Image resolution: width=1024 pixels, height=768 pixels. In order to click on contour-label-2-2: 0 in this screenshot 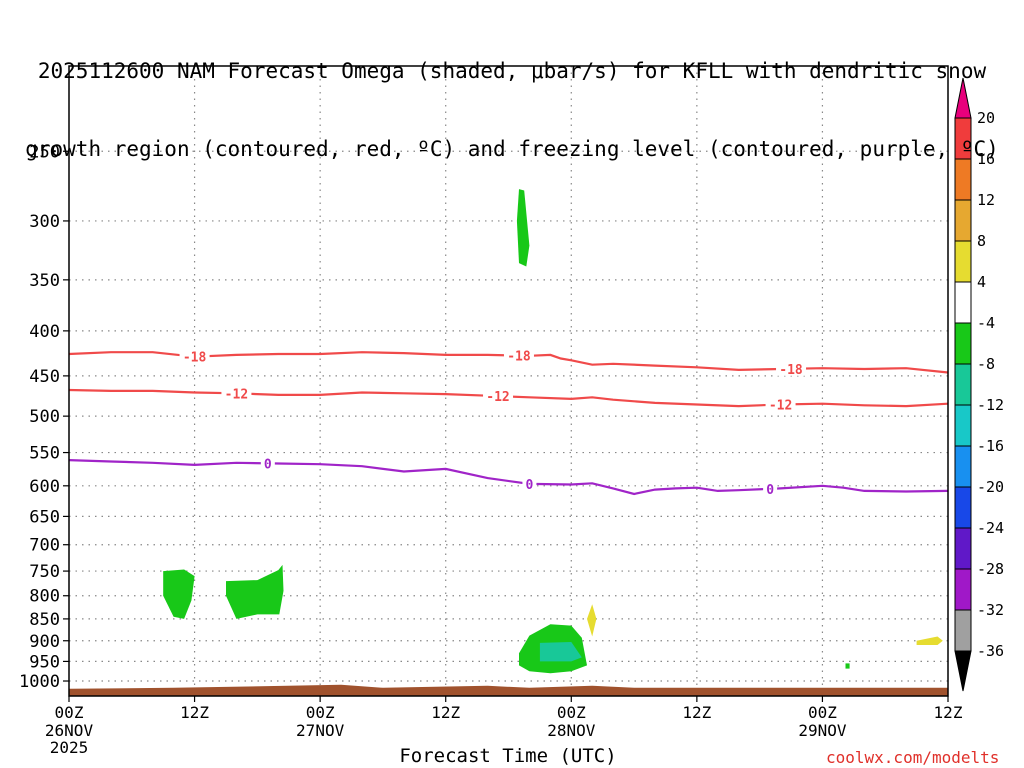, I will do `click(770, 490)`.